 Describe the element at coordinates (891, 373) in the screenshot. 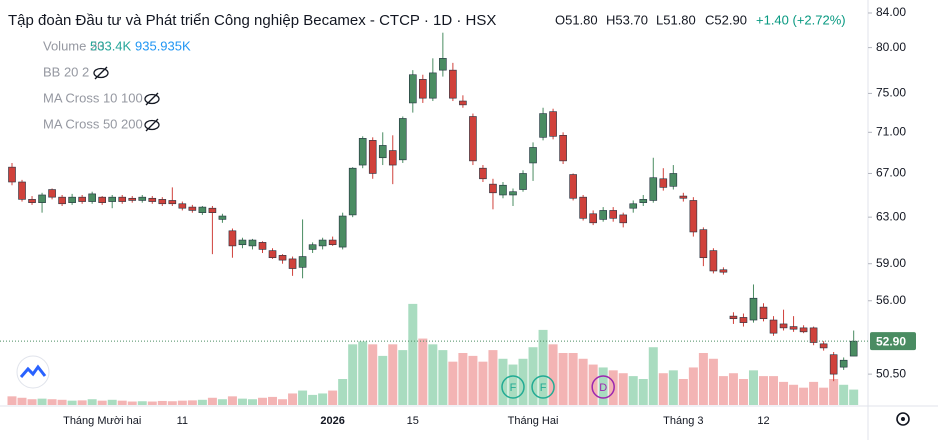

I see `y-tick-label: 50.50` at that location.